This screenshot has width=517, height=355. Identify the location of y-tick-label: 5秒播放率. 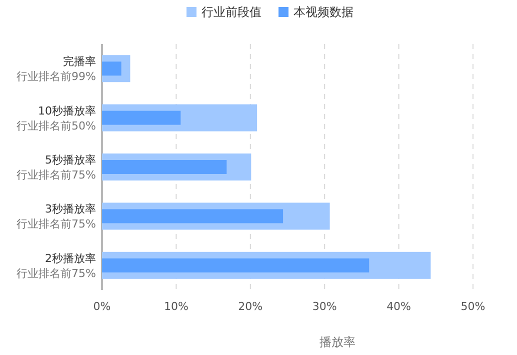
(70, 160).